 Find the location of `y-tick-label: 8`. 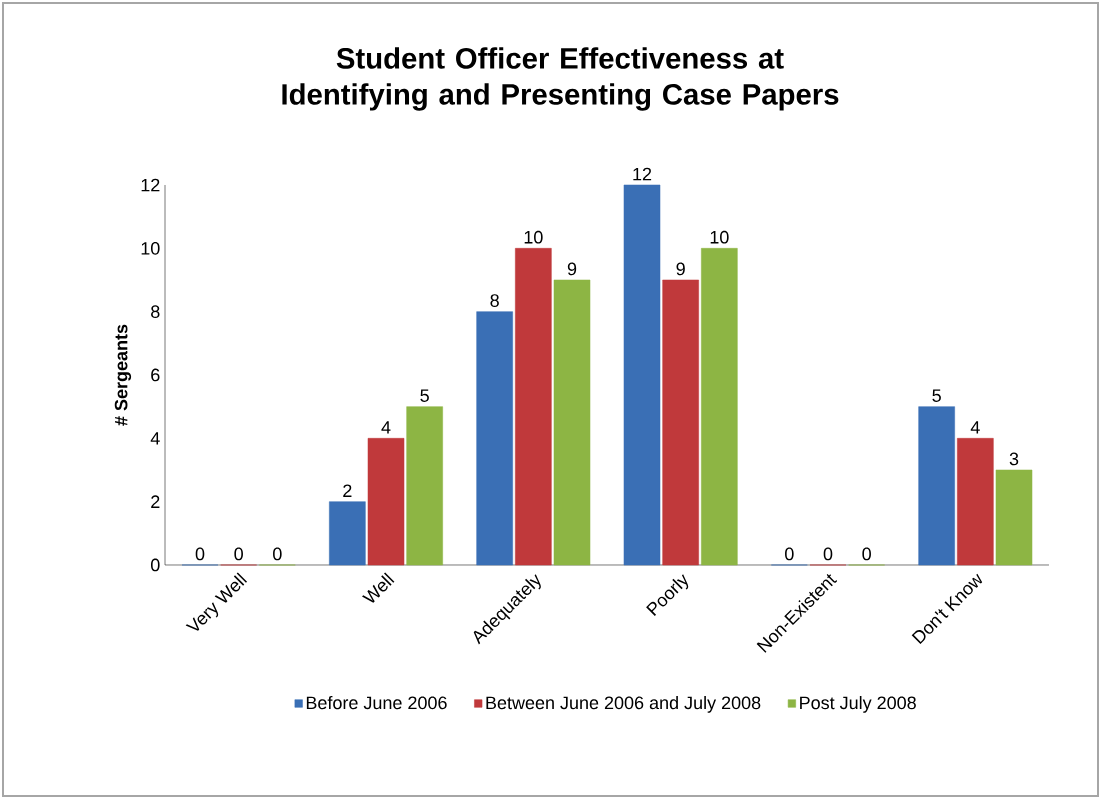

y-tick-label: 8 is located at coordinates (155, 312).